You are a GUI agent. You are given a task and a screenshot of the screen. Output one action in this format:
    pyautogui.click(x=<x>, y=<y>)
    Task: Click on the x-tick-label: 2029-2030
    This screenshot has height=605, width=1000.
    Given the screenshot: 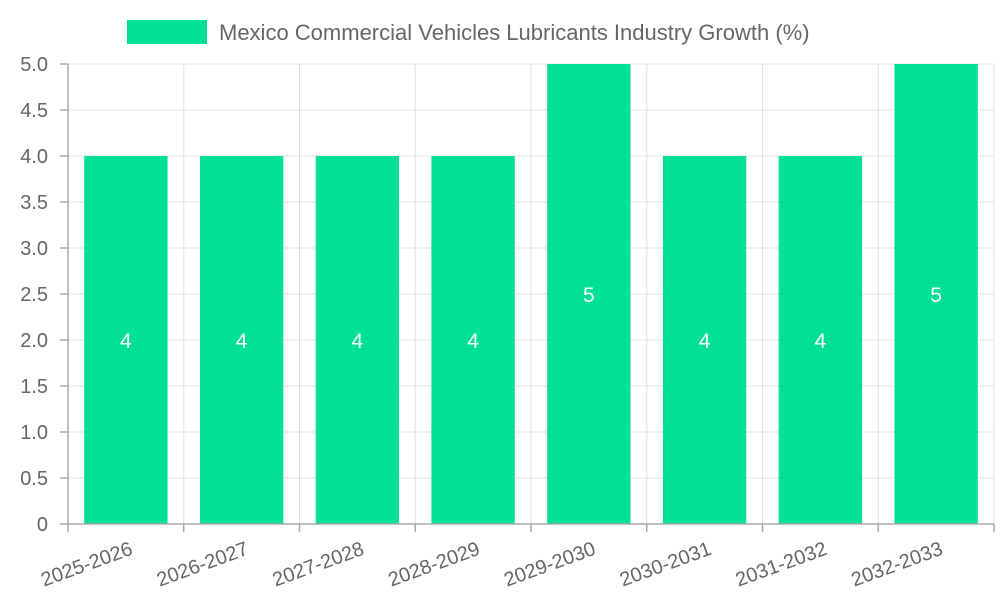 What is the action you would take?
    pyautogui.click(x=549, y=564)
    